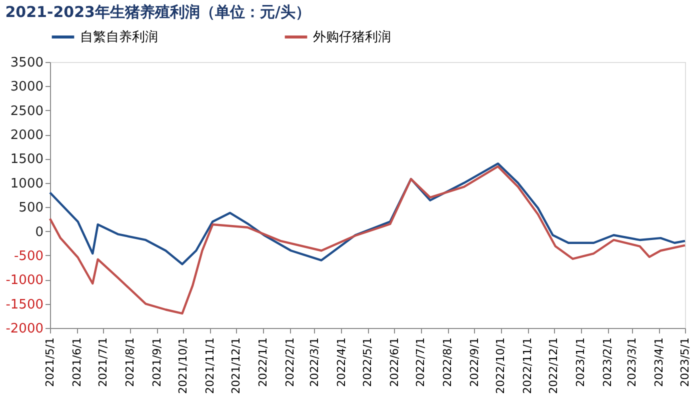  I want to click on x-tick-label: 2022/10/1, so click(501, 366).